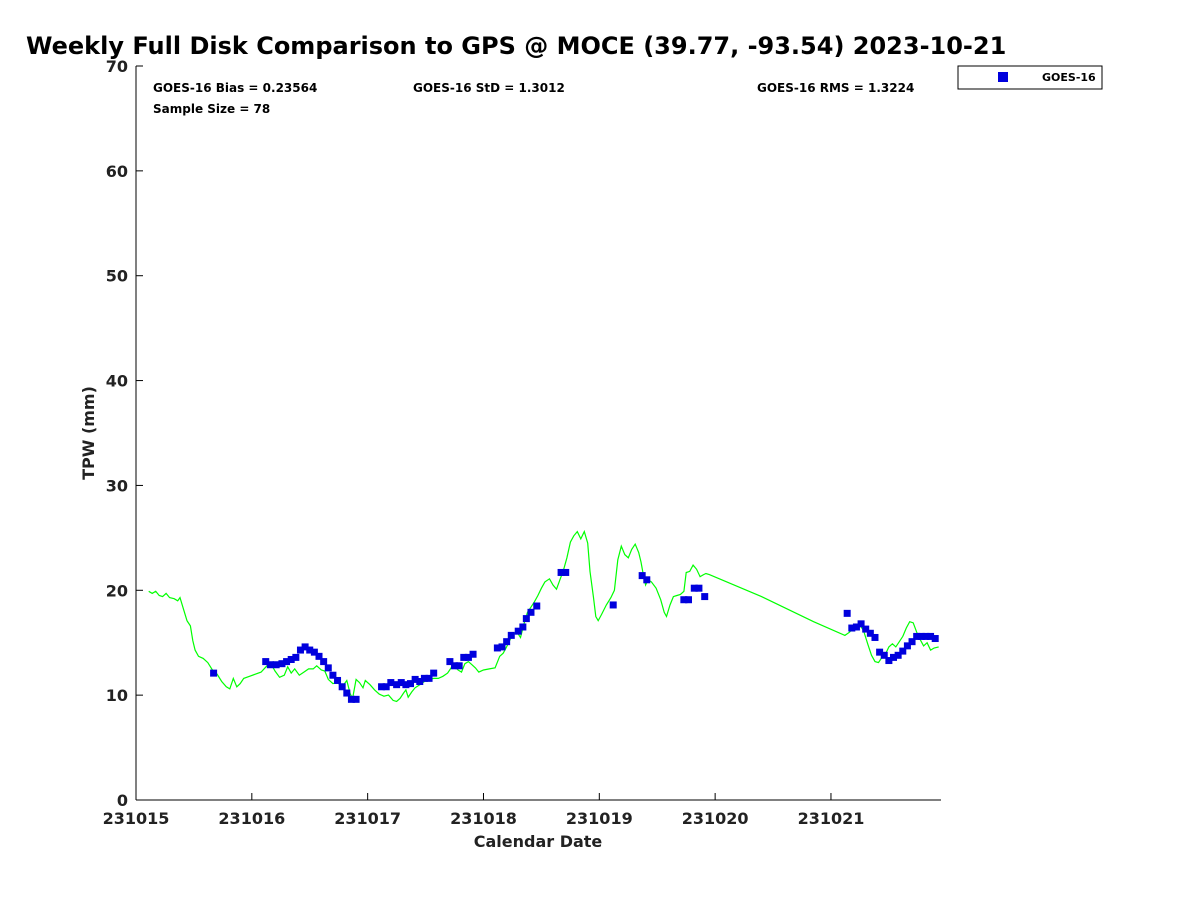  I want to click on y-tick-label: 20, so click(117, 590).